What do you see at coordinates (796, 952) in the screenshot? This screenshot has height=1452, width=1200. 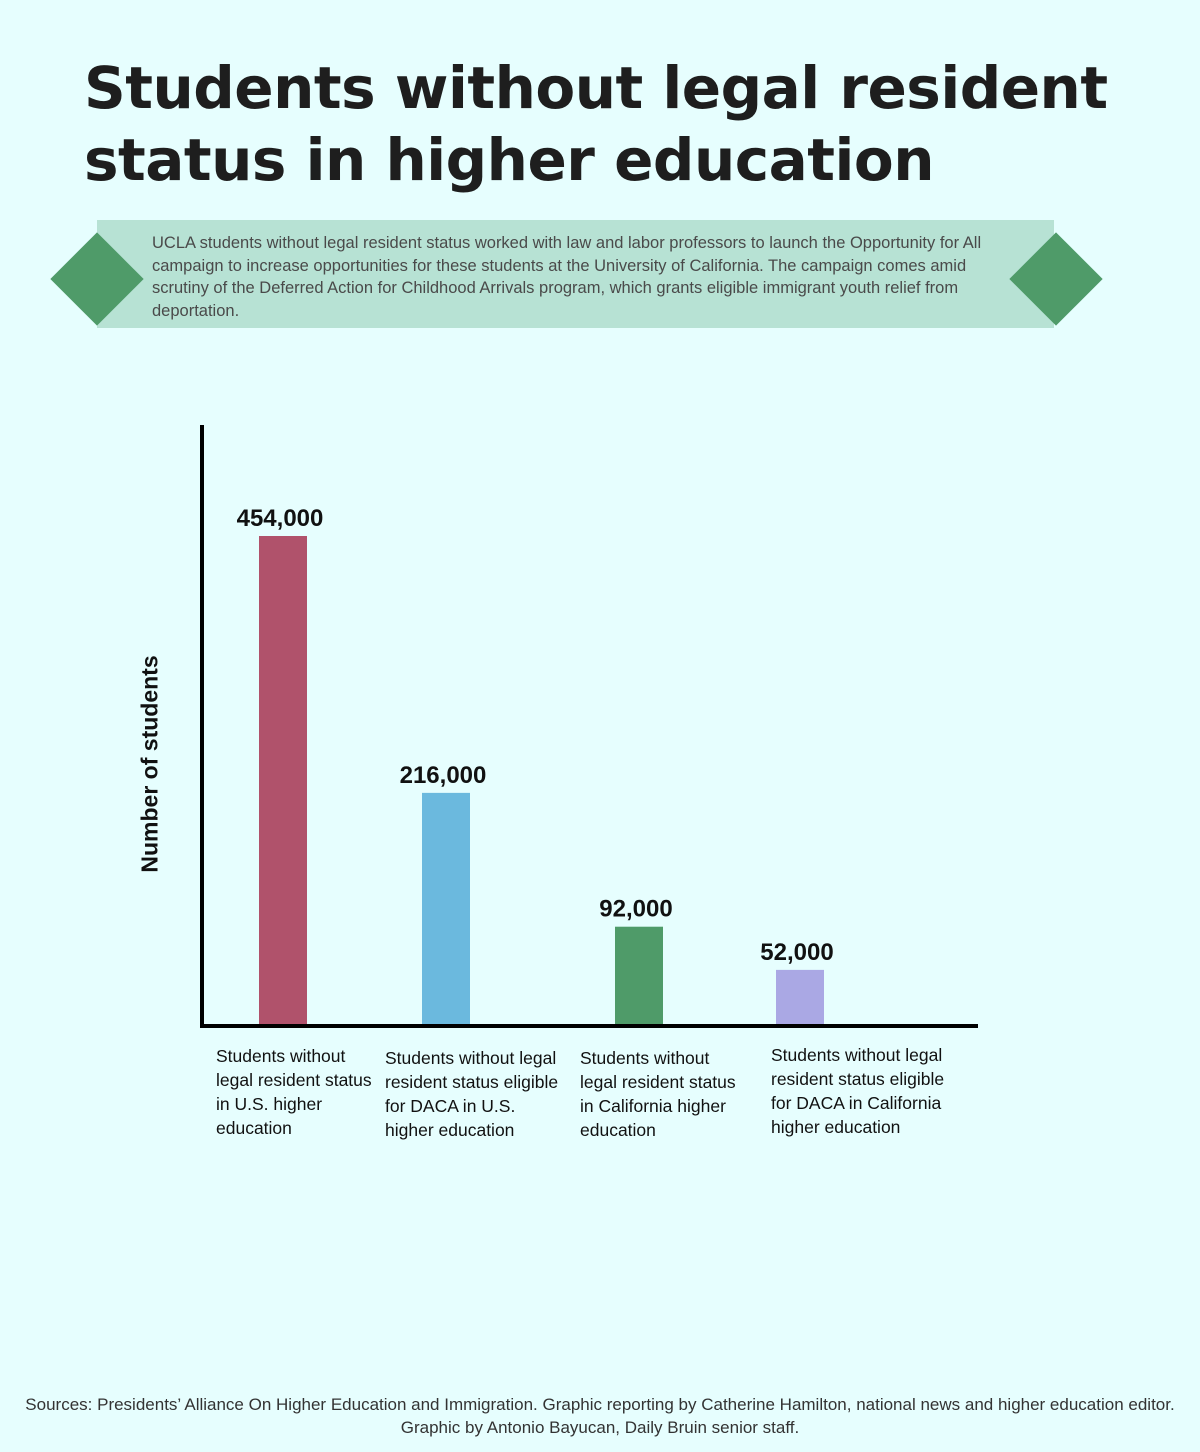 I see `bar-value-label-4: 52,000` at bounding box center [796, 952].